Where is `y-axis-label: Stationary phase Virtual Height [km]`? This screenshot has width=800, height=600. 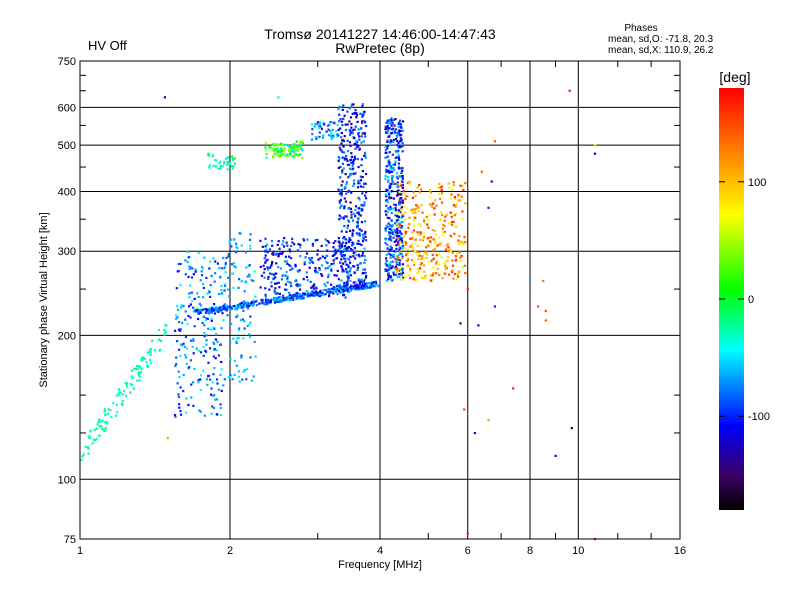
y-axis-label: Stationary phase Virtual Height [km] is located at coordinates (44, 299).